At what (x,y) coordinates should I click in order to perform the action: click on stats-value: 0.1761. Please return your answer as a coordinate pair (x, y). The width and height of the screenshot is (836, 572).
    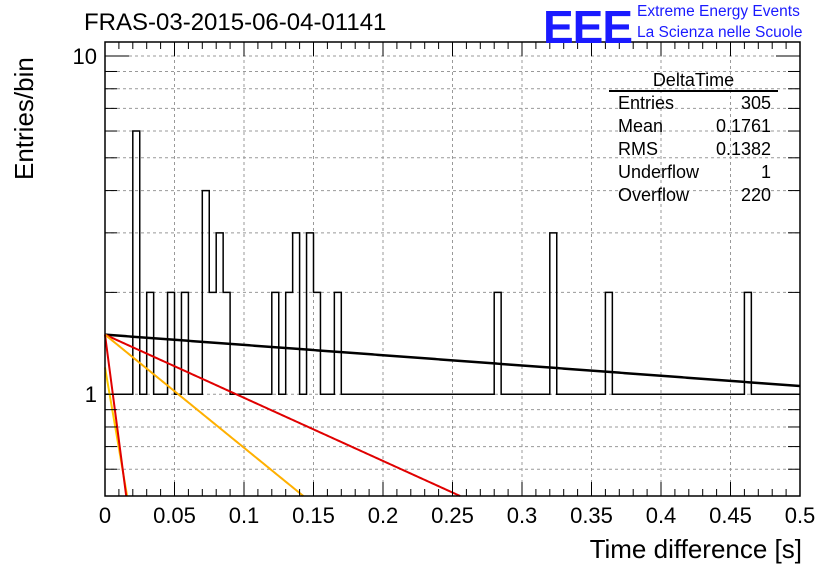
    Looking at the image, I should click on (743, 126).